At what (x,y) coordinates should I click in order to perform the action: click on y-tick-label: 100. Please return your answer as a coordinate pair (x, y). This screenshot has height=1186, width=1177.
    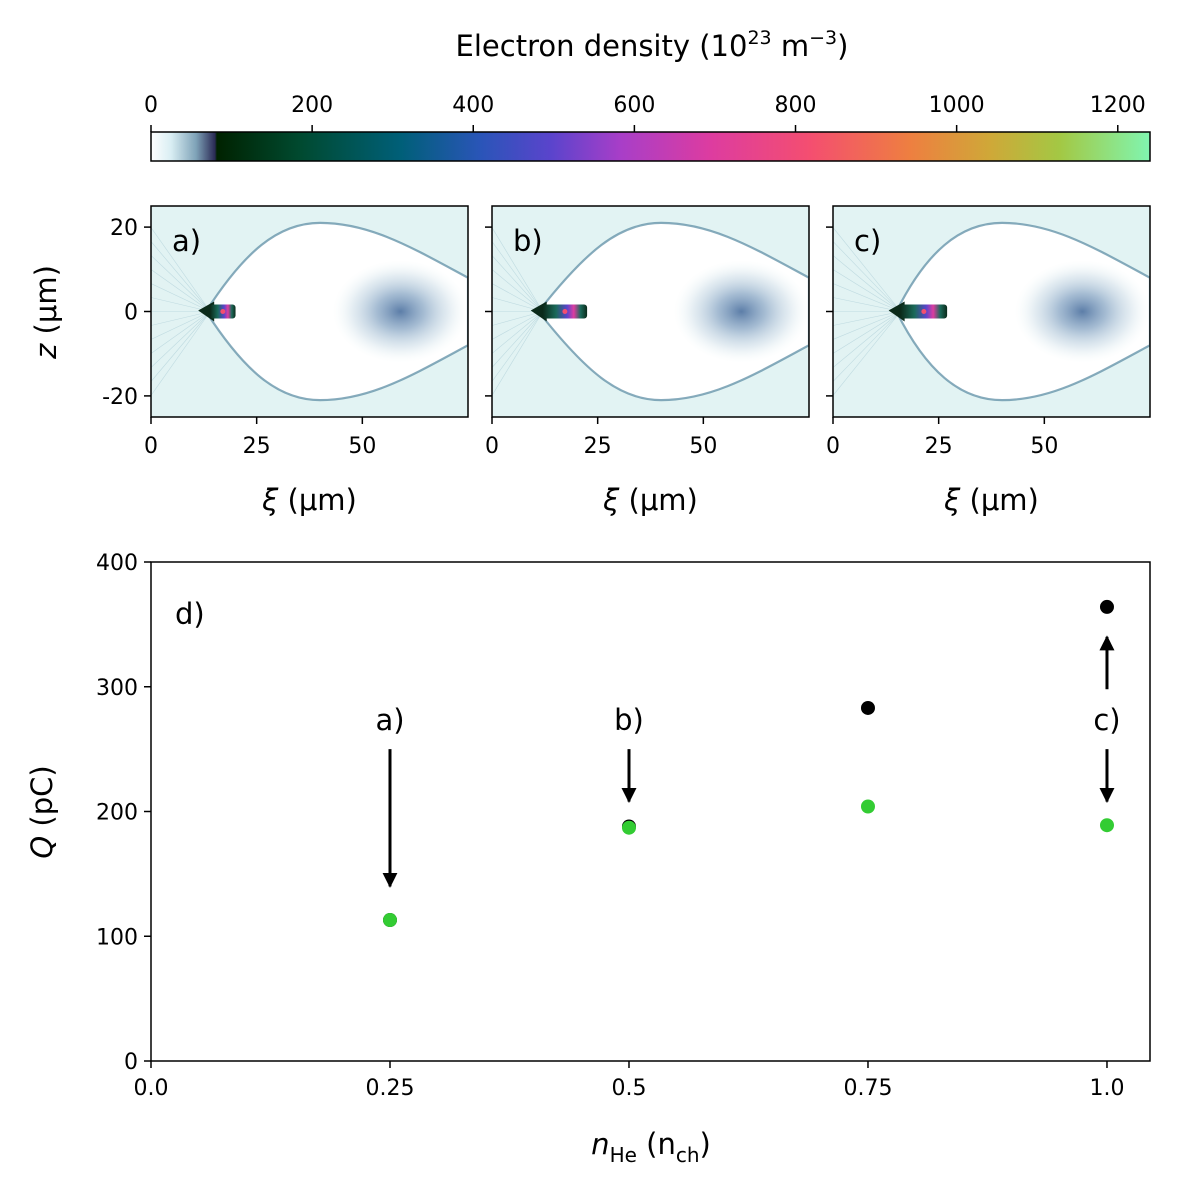
    Looking at the image, I should click on (117, 937).